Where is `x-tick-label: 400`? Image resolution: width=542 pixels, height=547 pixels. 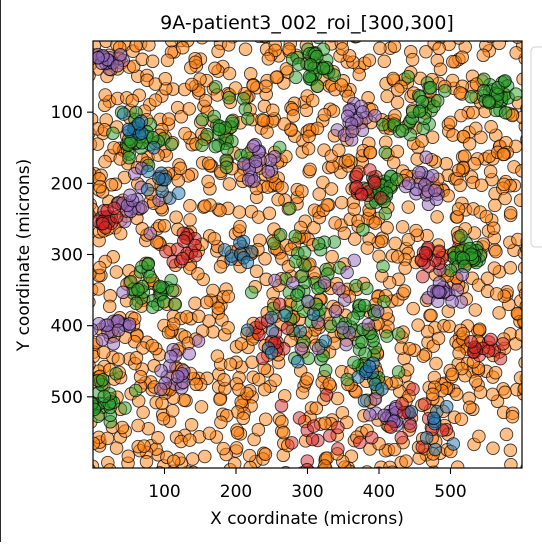
x-tick-label: 400 is located at coordinates (379, 492).